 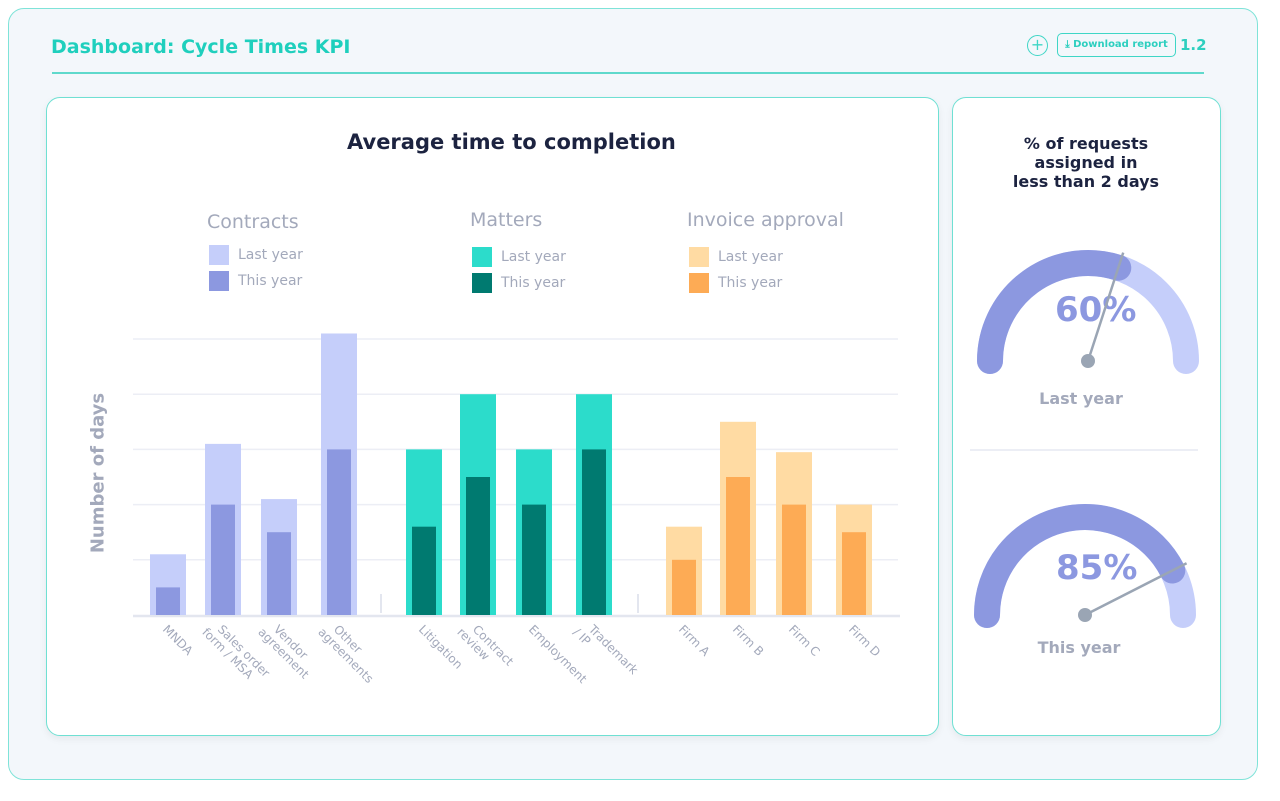 What do you see at coordinates (178, 640) in the screenshot?
I see `x-tick-label: MNDA` at bounding box center [178, 640].